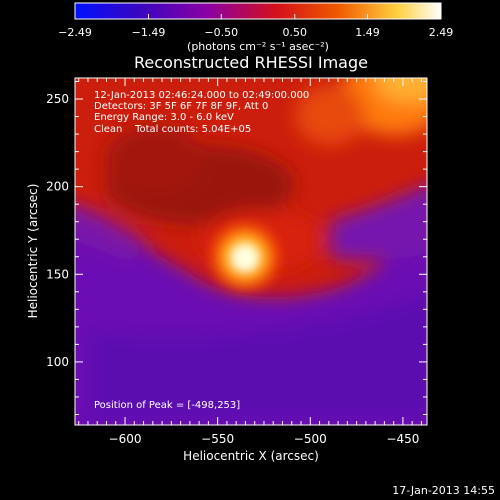 This screenshot has width=500, height=500. What do you see at coordinates (57, 230) in the screenshot?
I see `y-axis-tick-labels: 100 150 200 250` at bounding box center [57, 230].